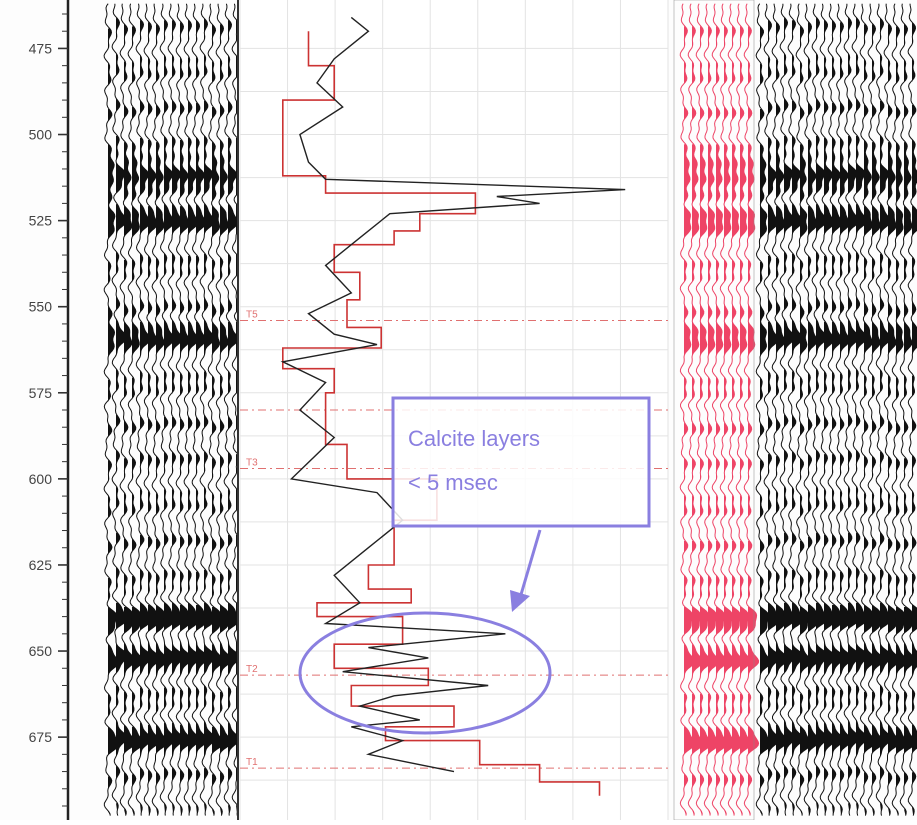 The height and width of the screenshot is (825, 917). Describe the element at coordinates (49, 410) in the screenshot. I see `time-axis: 475 500 525 550 575 600 625 650 675` at that location.